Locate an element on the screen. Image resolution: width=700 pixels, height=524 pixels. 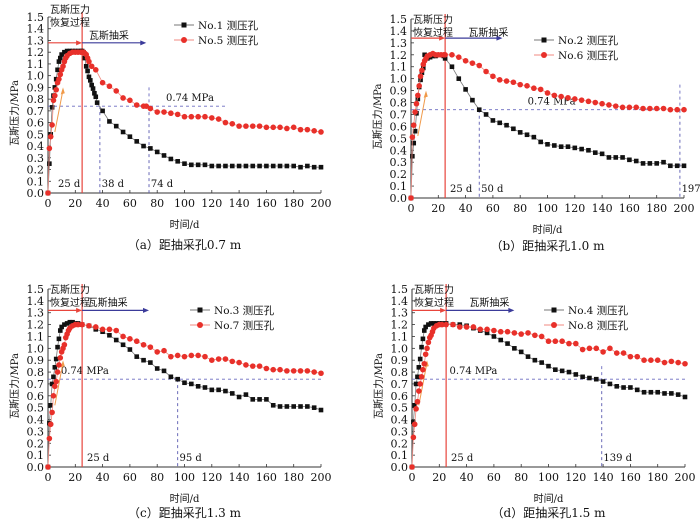
day-marker-label: 25 d is located at coordinates (98, 458).